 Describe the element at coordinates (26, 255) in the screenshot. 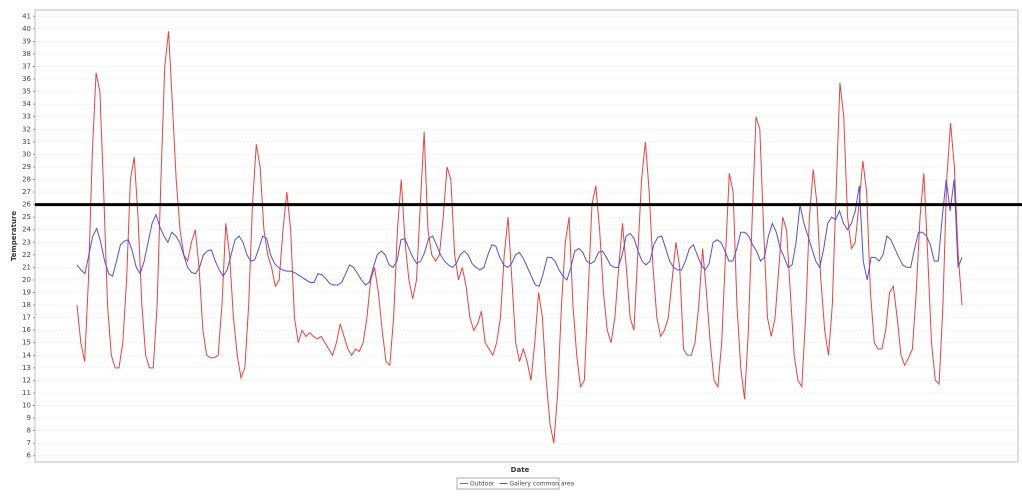

I see `y-tick-label: 22` at that location.